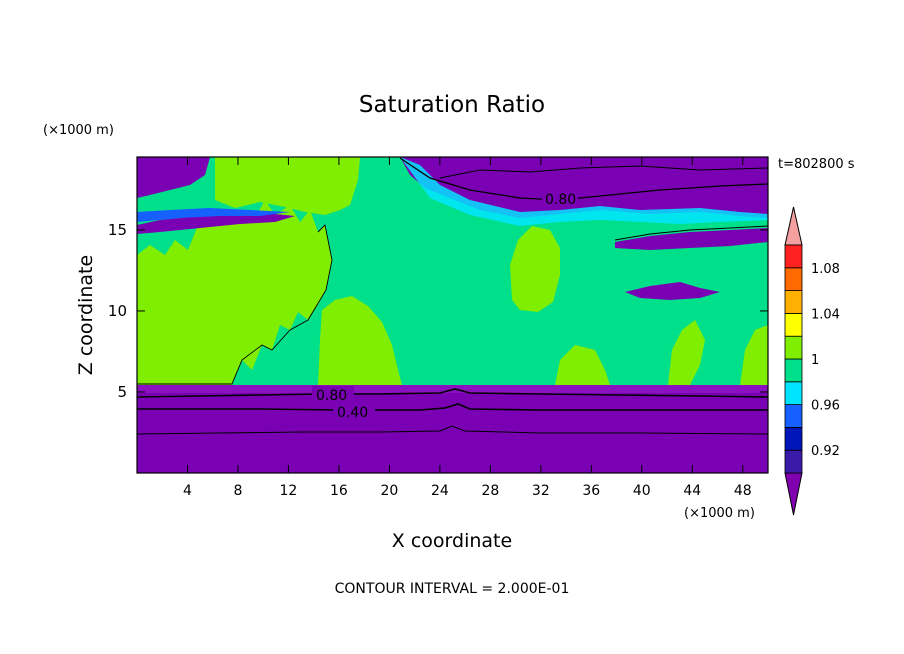 This screenshot has height=654, width=904. I want to click on y-axis-label: Z coordinate, so click(86, 315).